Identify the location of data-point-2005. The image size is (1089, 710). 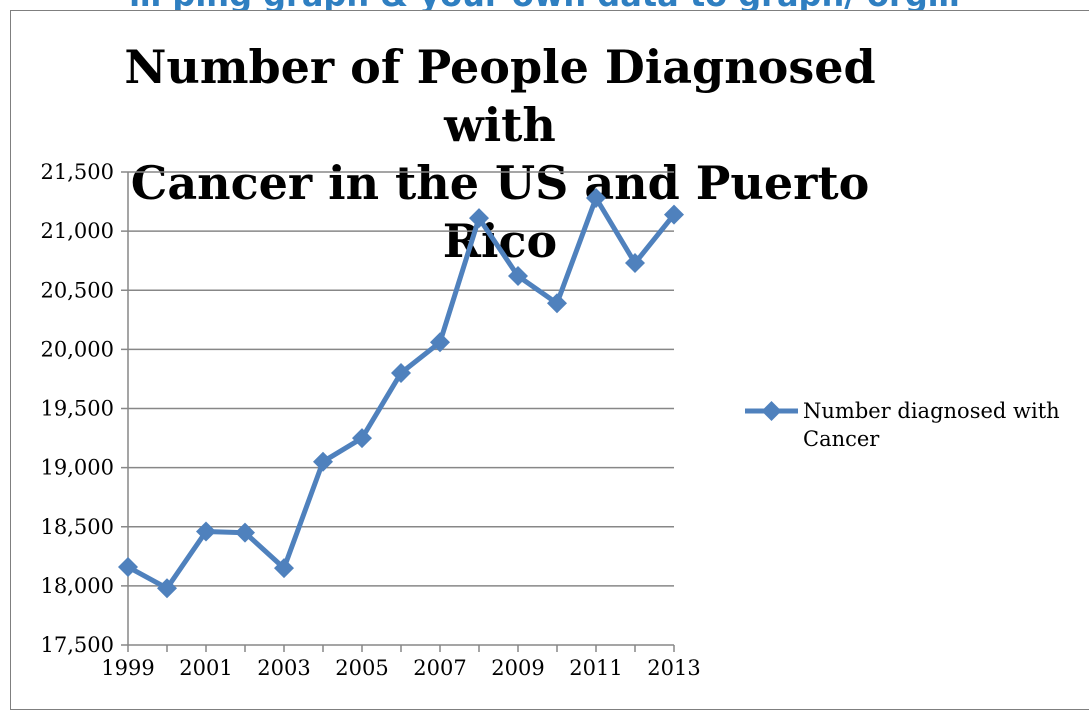
(362, 438).